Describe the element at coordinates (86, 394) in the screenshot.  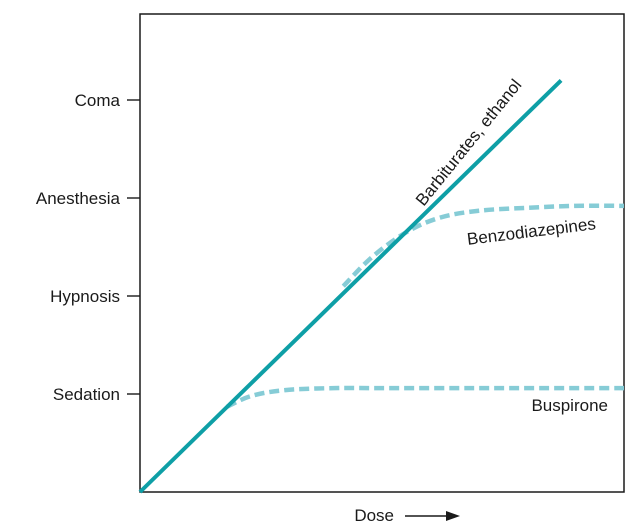
I see `y-tick-label-sedation: Sedation` at that location.